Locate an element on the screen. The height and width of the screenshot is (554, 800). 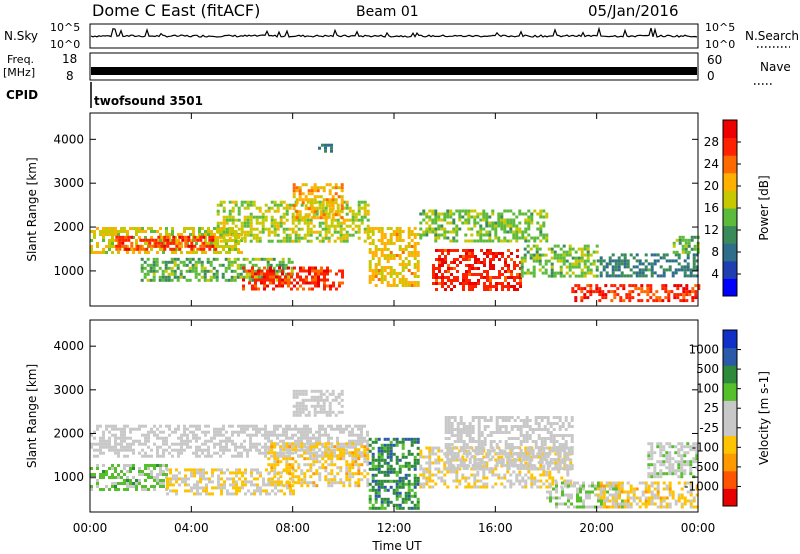
x-axis-title: Time UT is located at coordinates (396, 546).